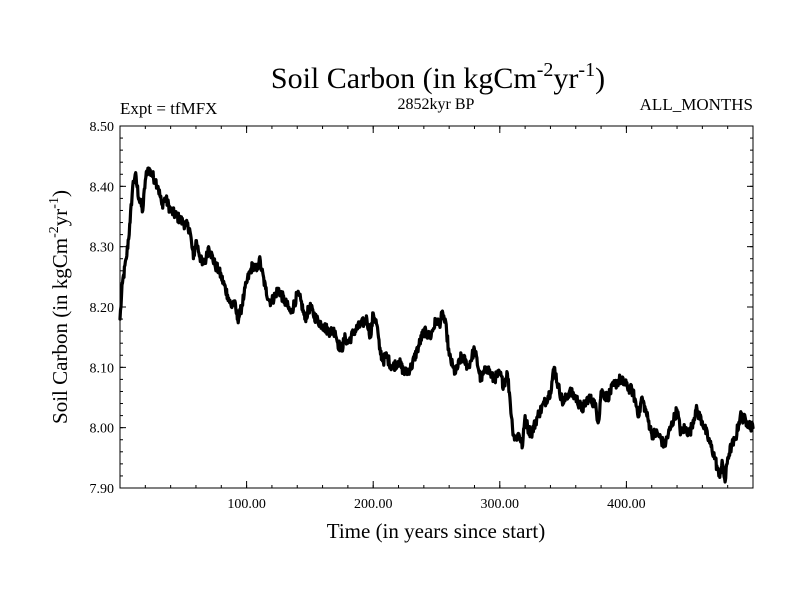 This screenshot has height=600, width=800. Describe the element at coordinates (626, 504) in the screenshot. I see `x-tick-label: 400.00` at that location.